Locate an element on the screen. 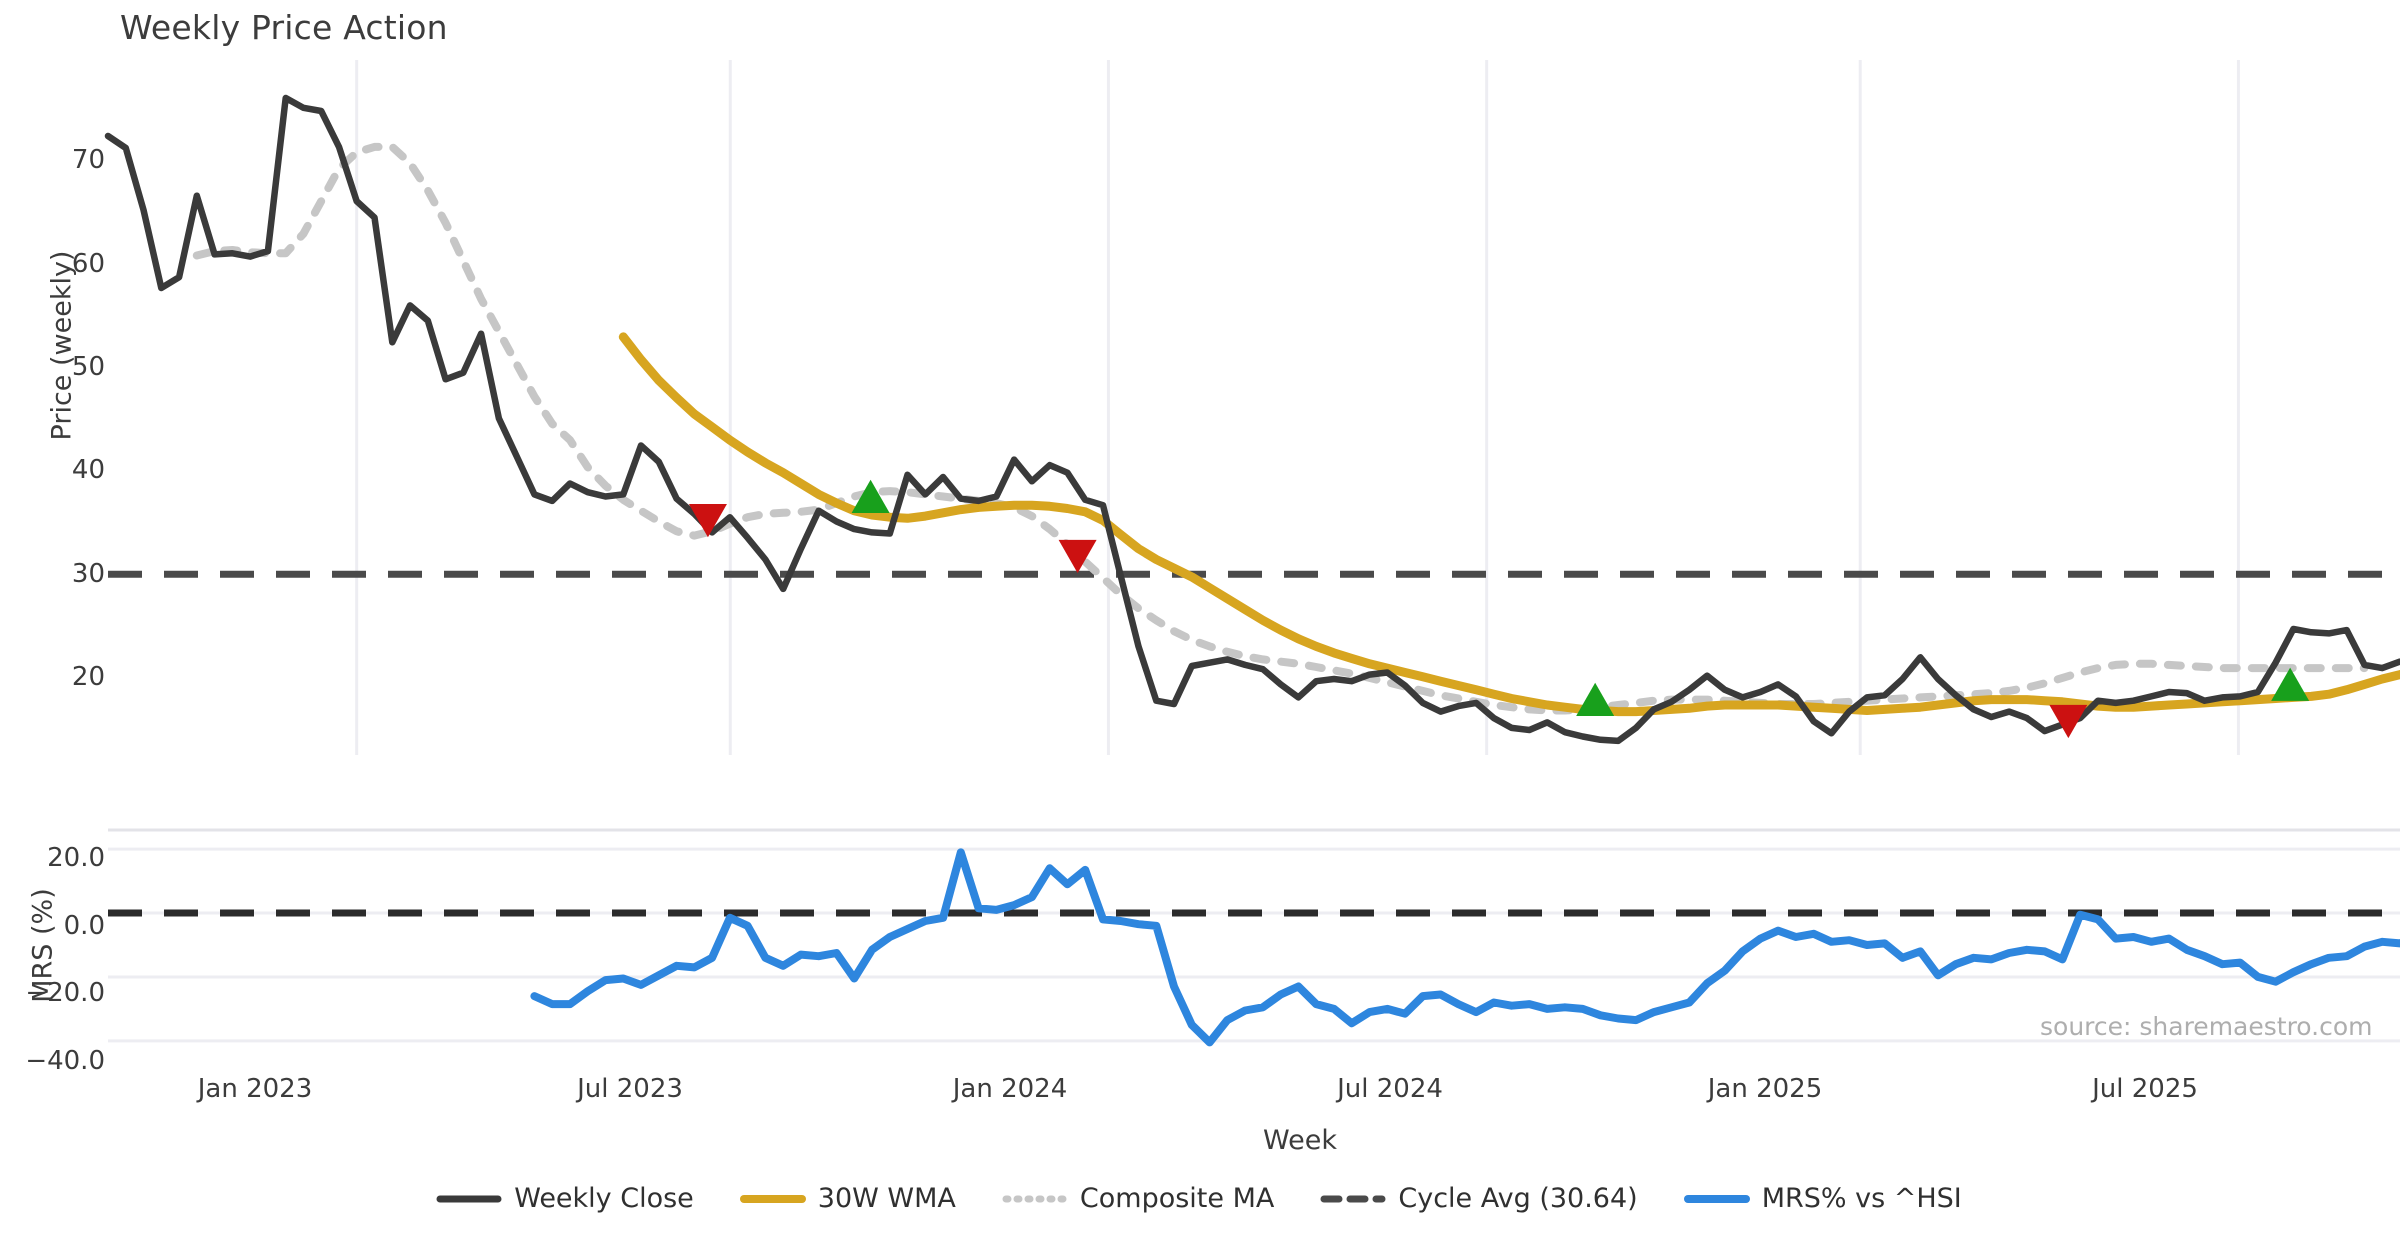  y-tick-price-5: 20 is located at coordinates (88, 677).